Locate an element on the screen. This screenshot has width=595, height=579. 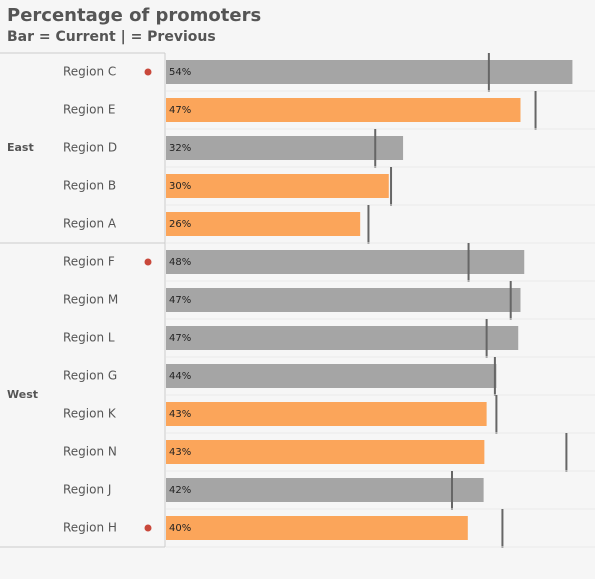
group-label: West is located at coordinates (22, 394).